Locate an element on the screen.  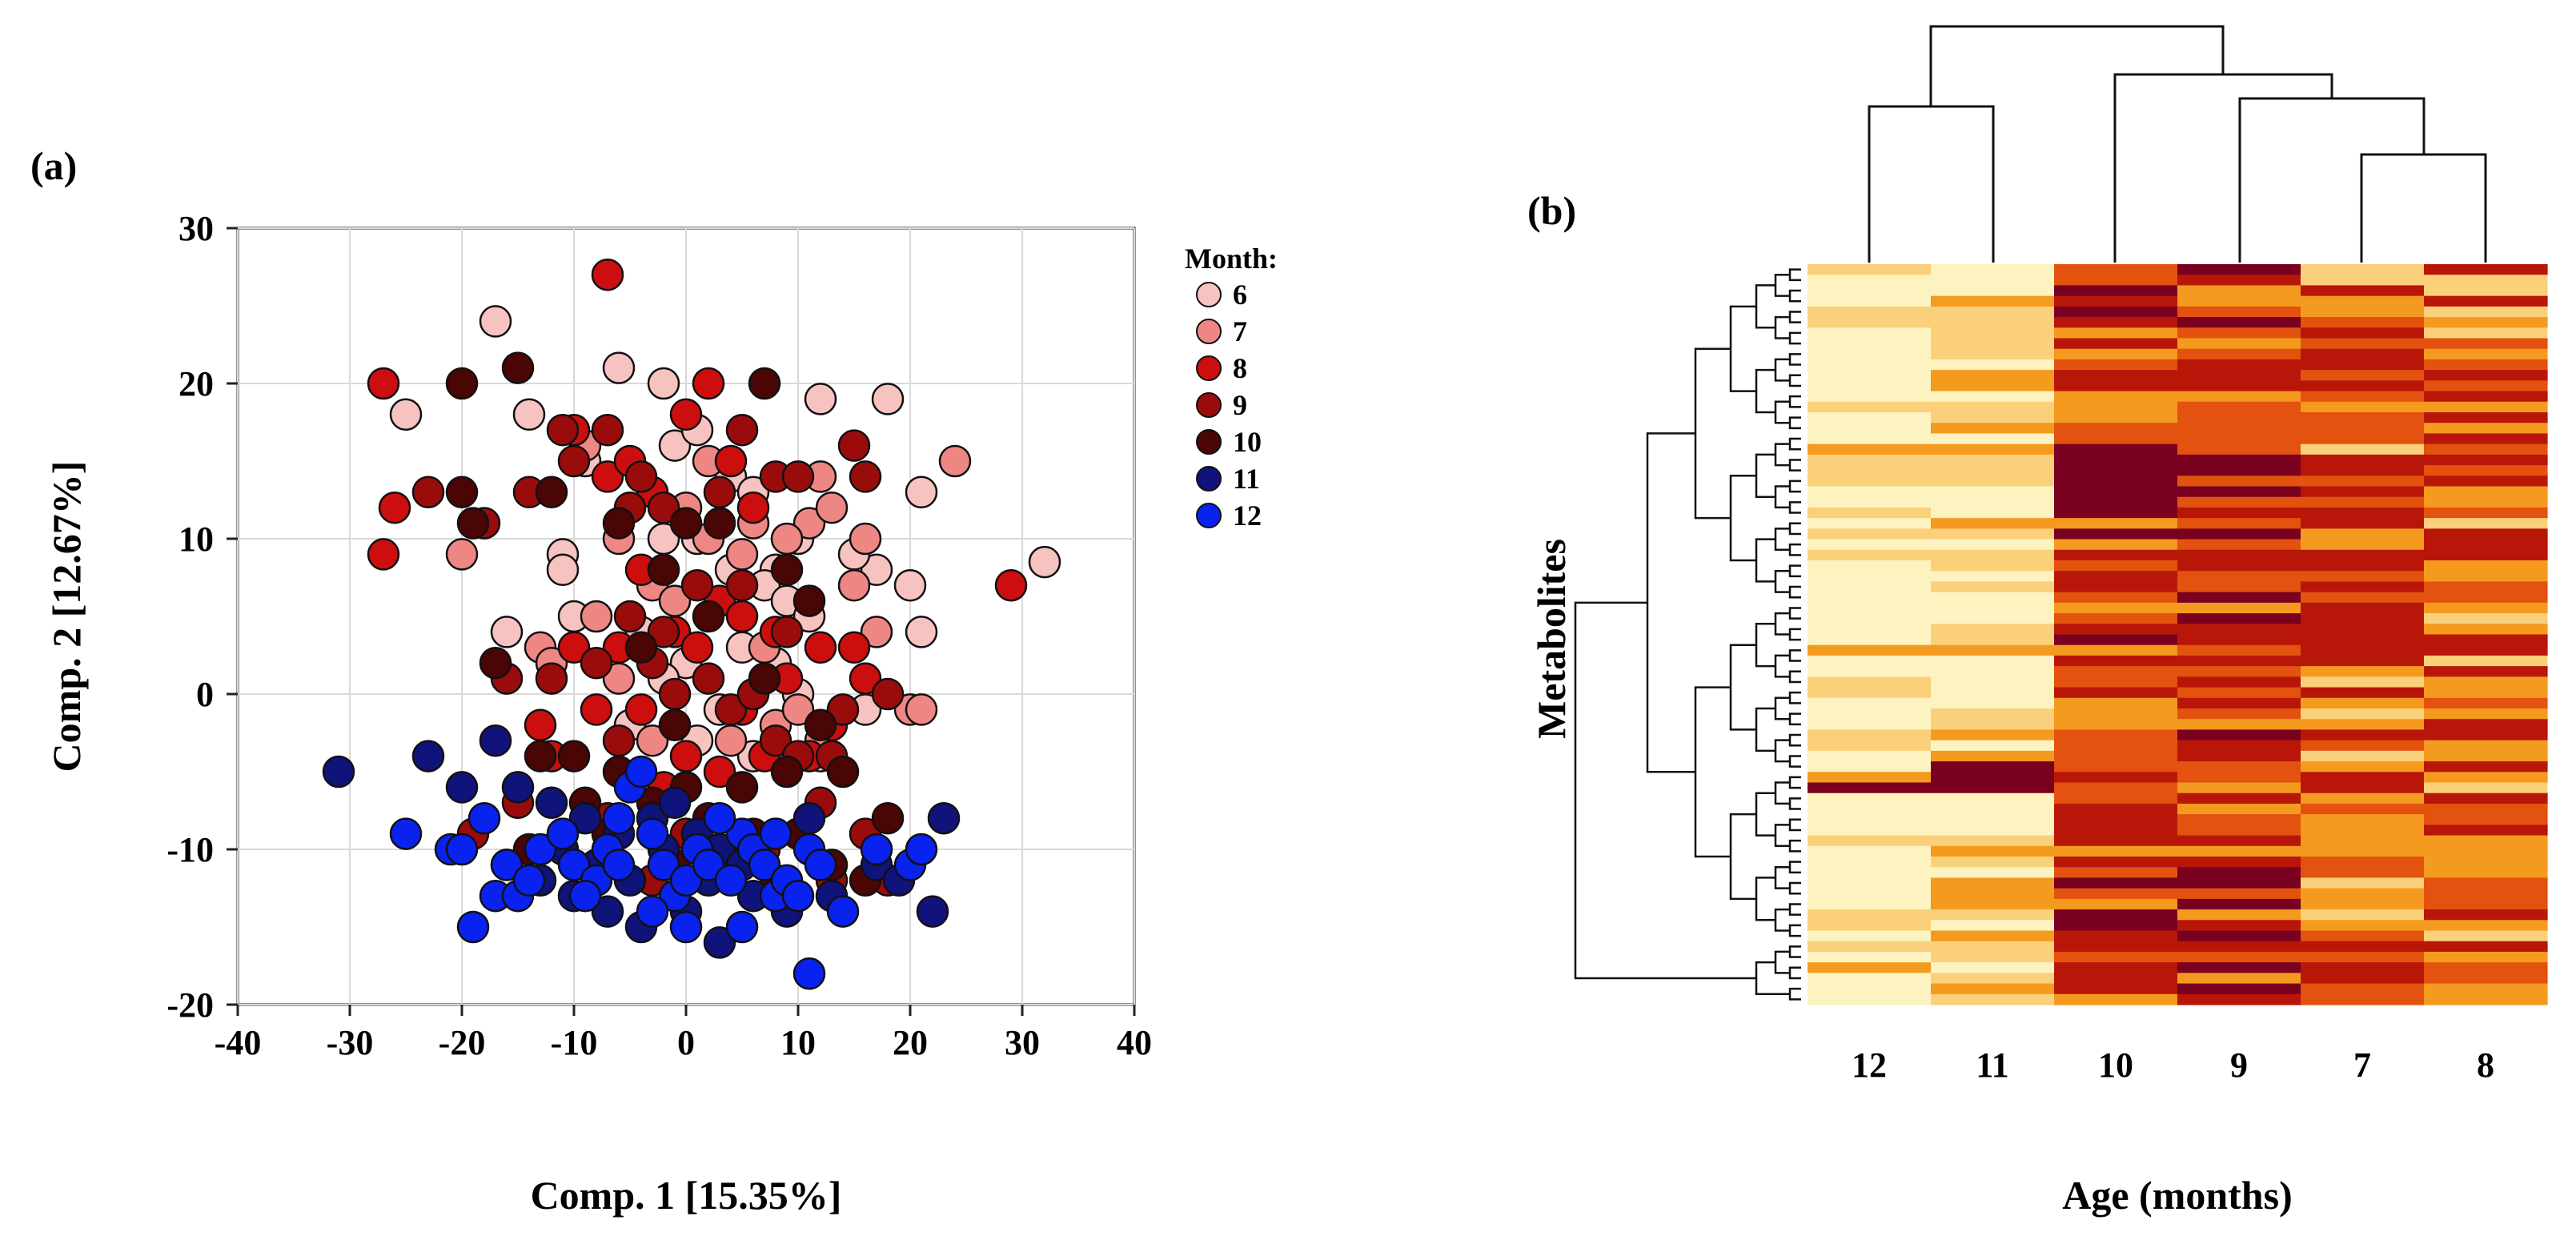
scatter-x-tick-label: -30 is located at coordinates (351, 1043).